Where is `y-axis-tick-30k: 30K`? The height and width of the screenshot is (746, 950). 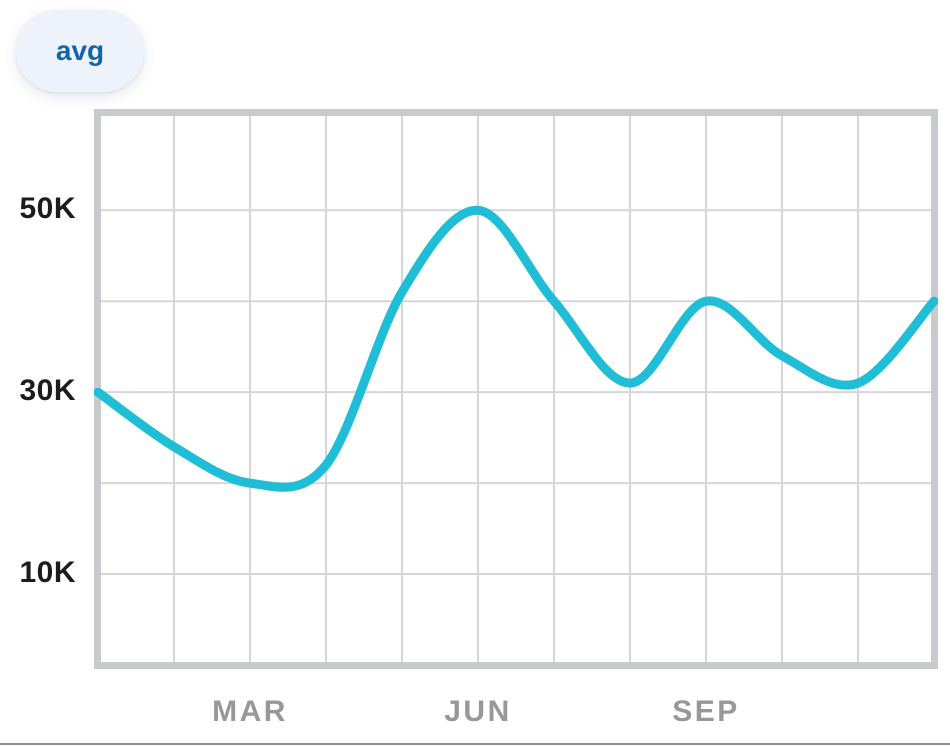
y-axis-tick-30k: 30K is located at coordinates (47, 390).